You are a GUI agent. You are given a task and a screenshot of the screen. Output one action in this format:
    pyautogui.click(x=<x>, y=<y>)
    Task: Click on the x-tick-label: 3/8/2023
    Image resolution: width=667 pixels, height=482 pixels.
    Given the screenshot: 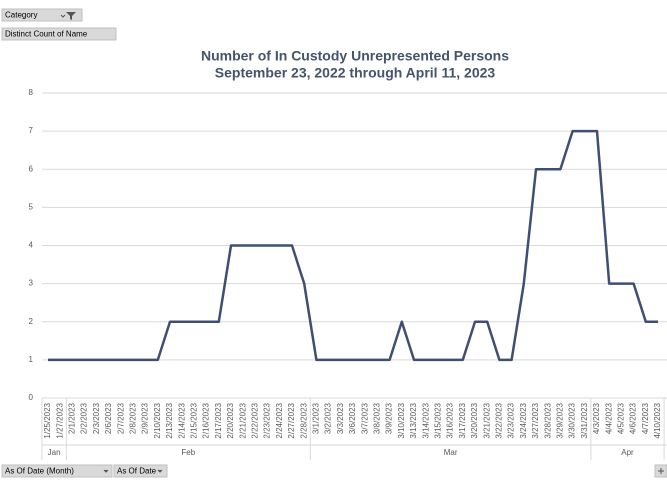 What is the action you would take?
    pyautogui.click(x=377, y=418)
    